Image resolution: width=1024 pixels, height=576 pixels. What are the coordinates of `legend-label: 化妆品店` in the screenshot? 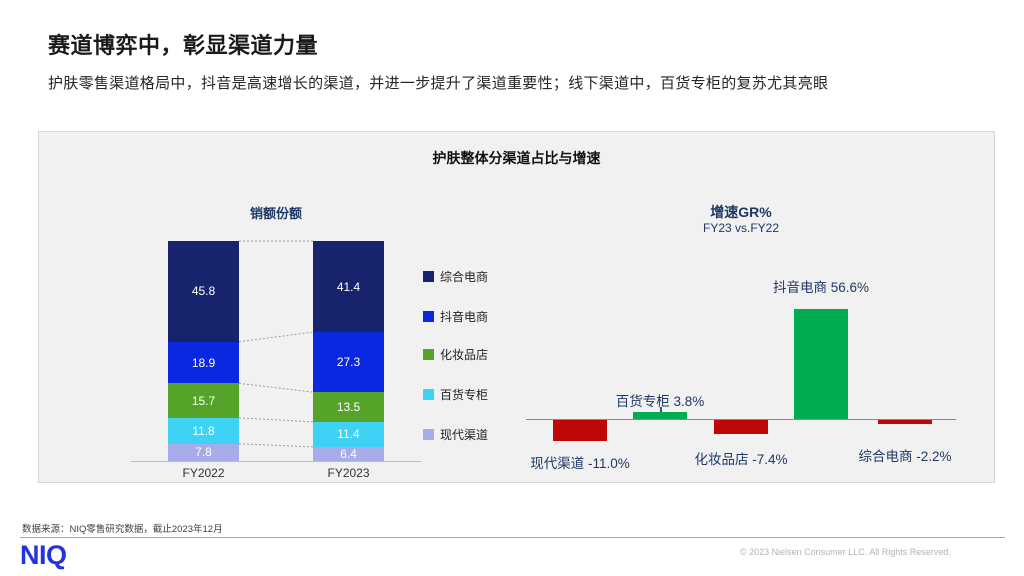 It's located at (464, 355).